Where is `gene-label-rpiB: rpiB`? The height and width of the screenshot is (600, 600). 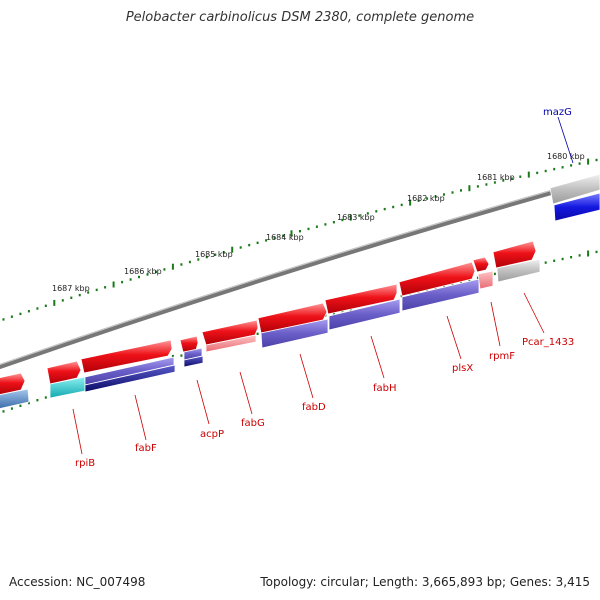 gene-label-rpiB: rpiB is located at coordinates (85, 463).